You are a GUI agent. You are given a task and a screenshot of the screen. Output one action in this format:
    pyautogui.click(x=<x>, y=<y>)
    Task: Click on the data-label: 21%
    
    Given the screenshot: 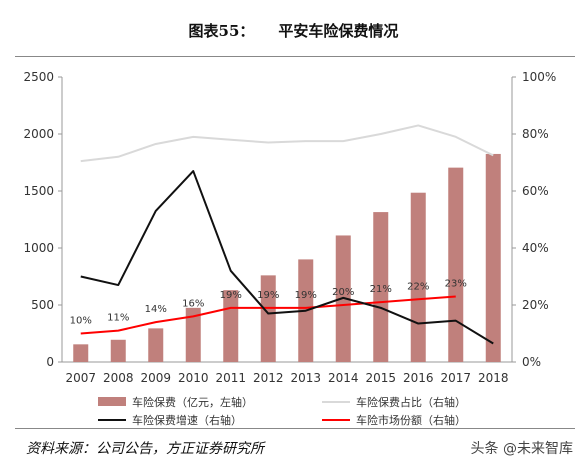 What is the action you would take?
    pyautogui.click(x=381, y=289)
    